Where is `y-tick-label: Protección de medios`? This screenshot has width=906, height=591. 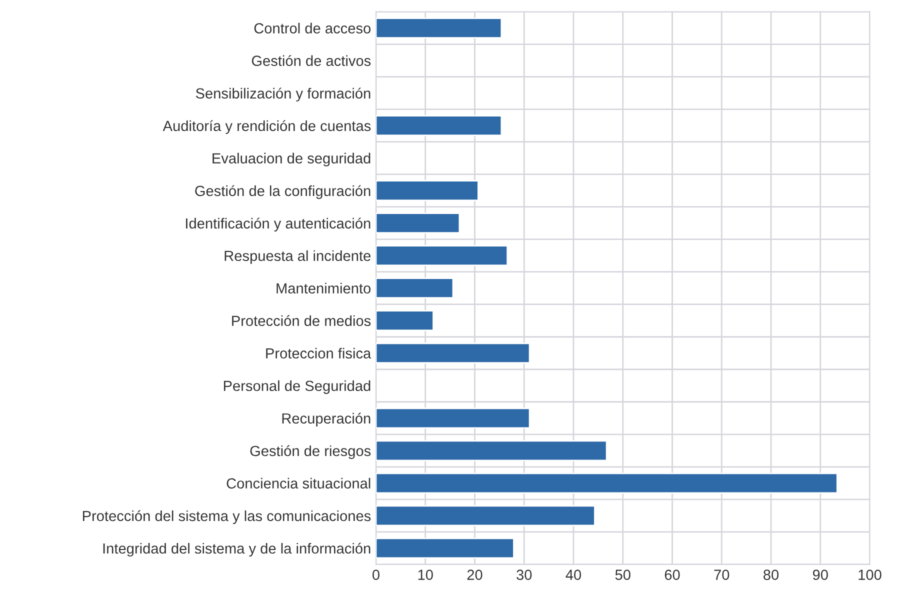
y-tick-label: Protección de medios is located at coordinates (301, 320).